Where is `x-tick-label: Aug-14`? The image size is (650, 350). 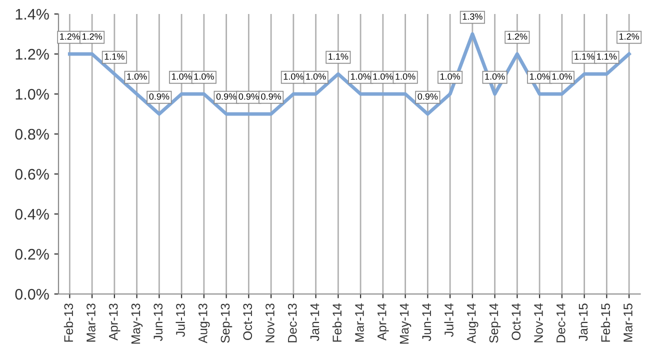
x-tick-label: Aug-14 is located at coordinates (472, 323).